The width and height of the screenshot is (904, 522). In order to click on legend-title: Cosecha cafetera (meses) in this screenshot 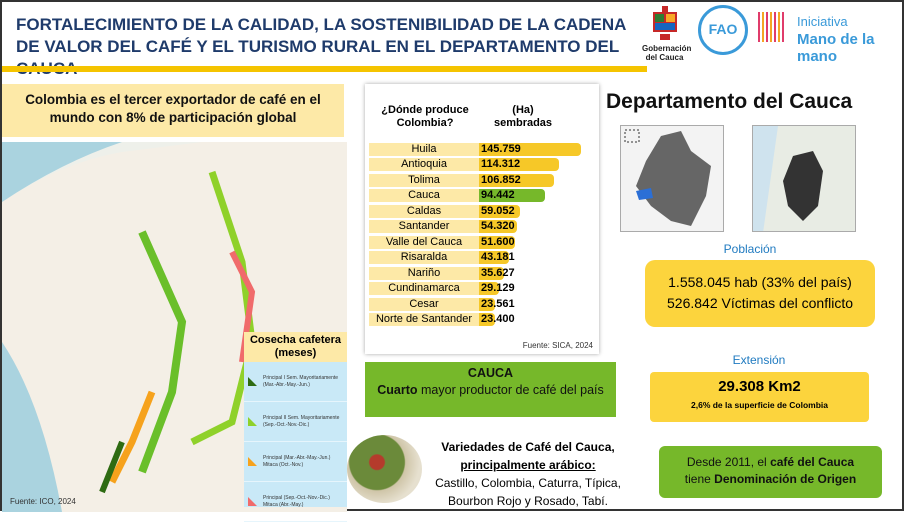, I will do `click(295, 347)`.